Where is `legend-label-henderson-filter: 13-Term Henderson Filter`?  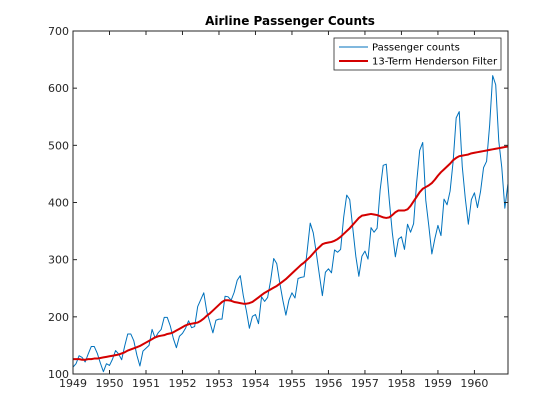 legend-label-henderson-filter: 13-Term Henderson Filter is located at coordinates (435, 62).